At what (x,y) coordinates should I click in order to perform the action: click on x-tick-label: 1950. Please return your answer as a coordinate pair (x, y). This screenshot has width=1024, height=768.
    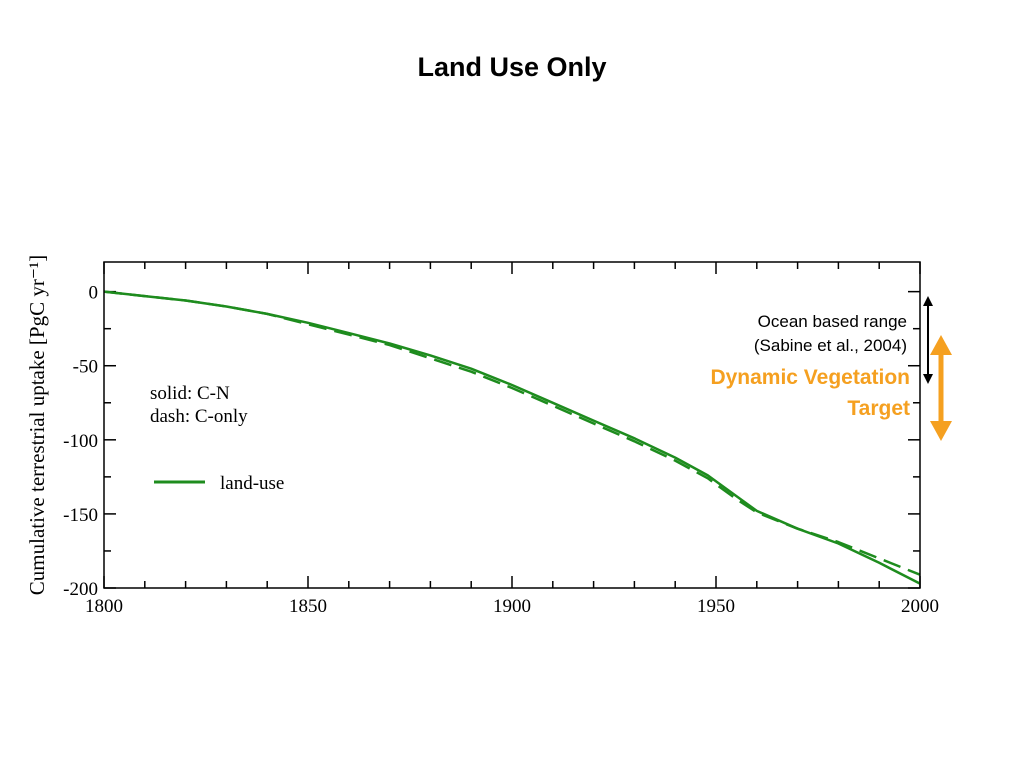
    Looking at the image, I should click on (716, 606).